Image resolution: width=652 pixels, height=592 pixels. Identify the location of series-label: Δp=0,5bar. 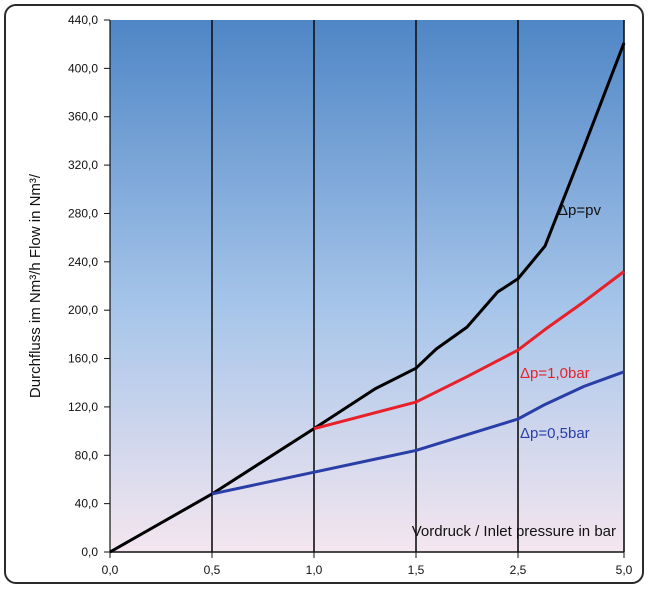
(555, 433).